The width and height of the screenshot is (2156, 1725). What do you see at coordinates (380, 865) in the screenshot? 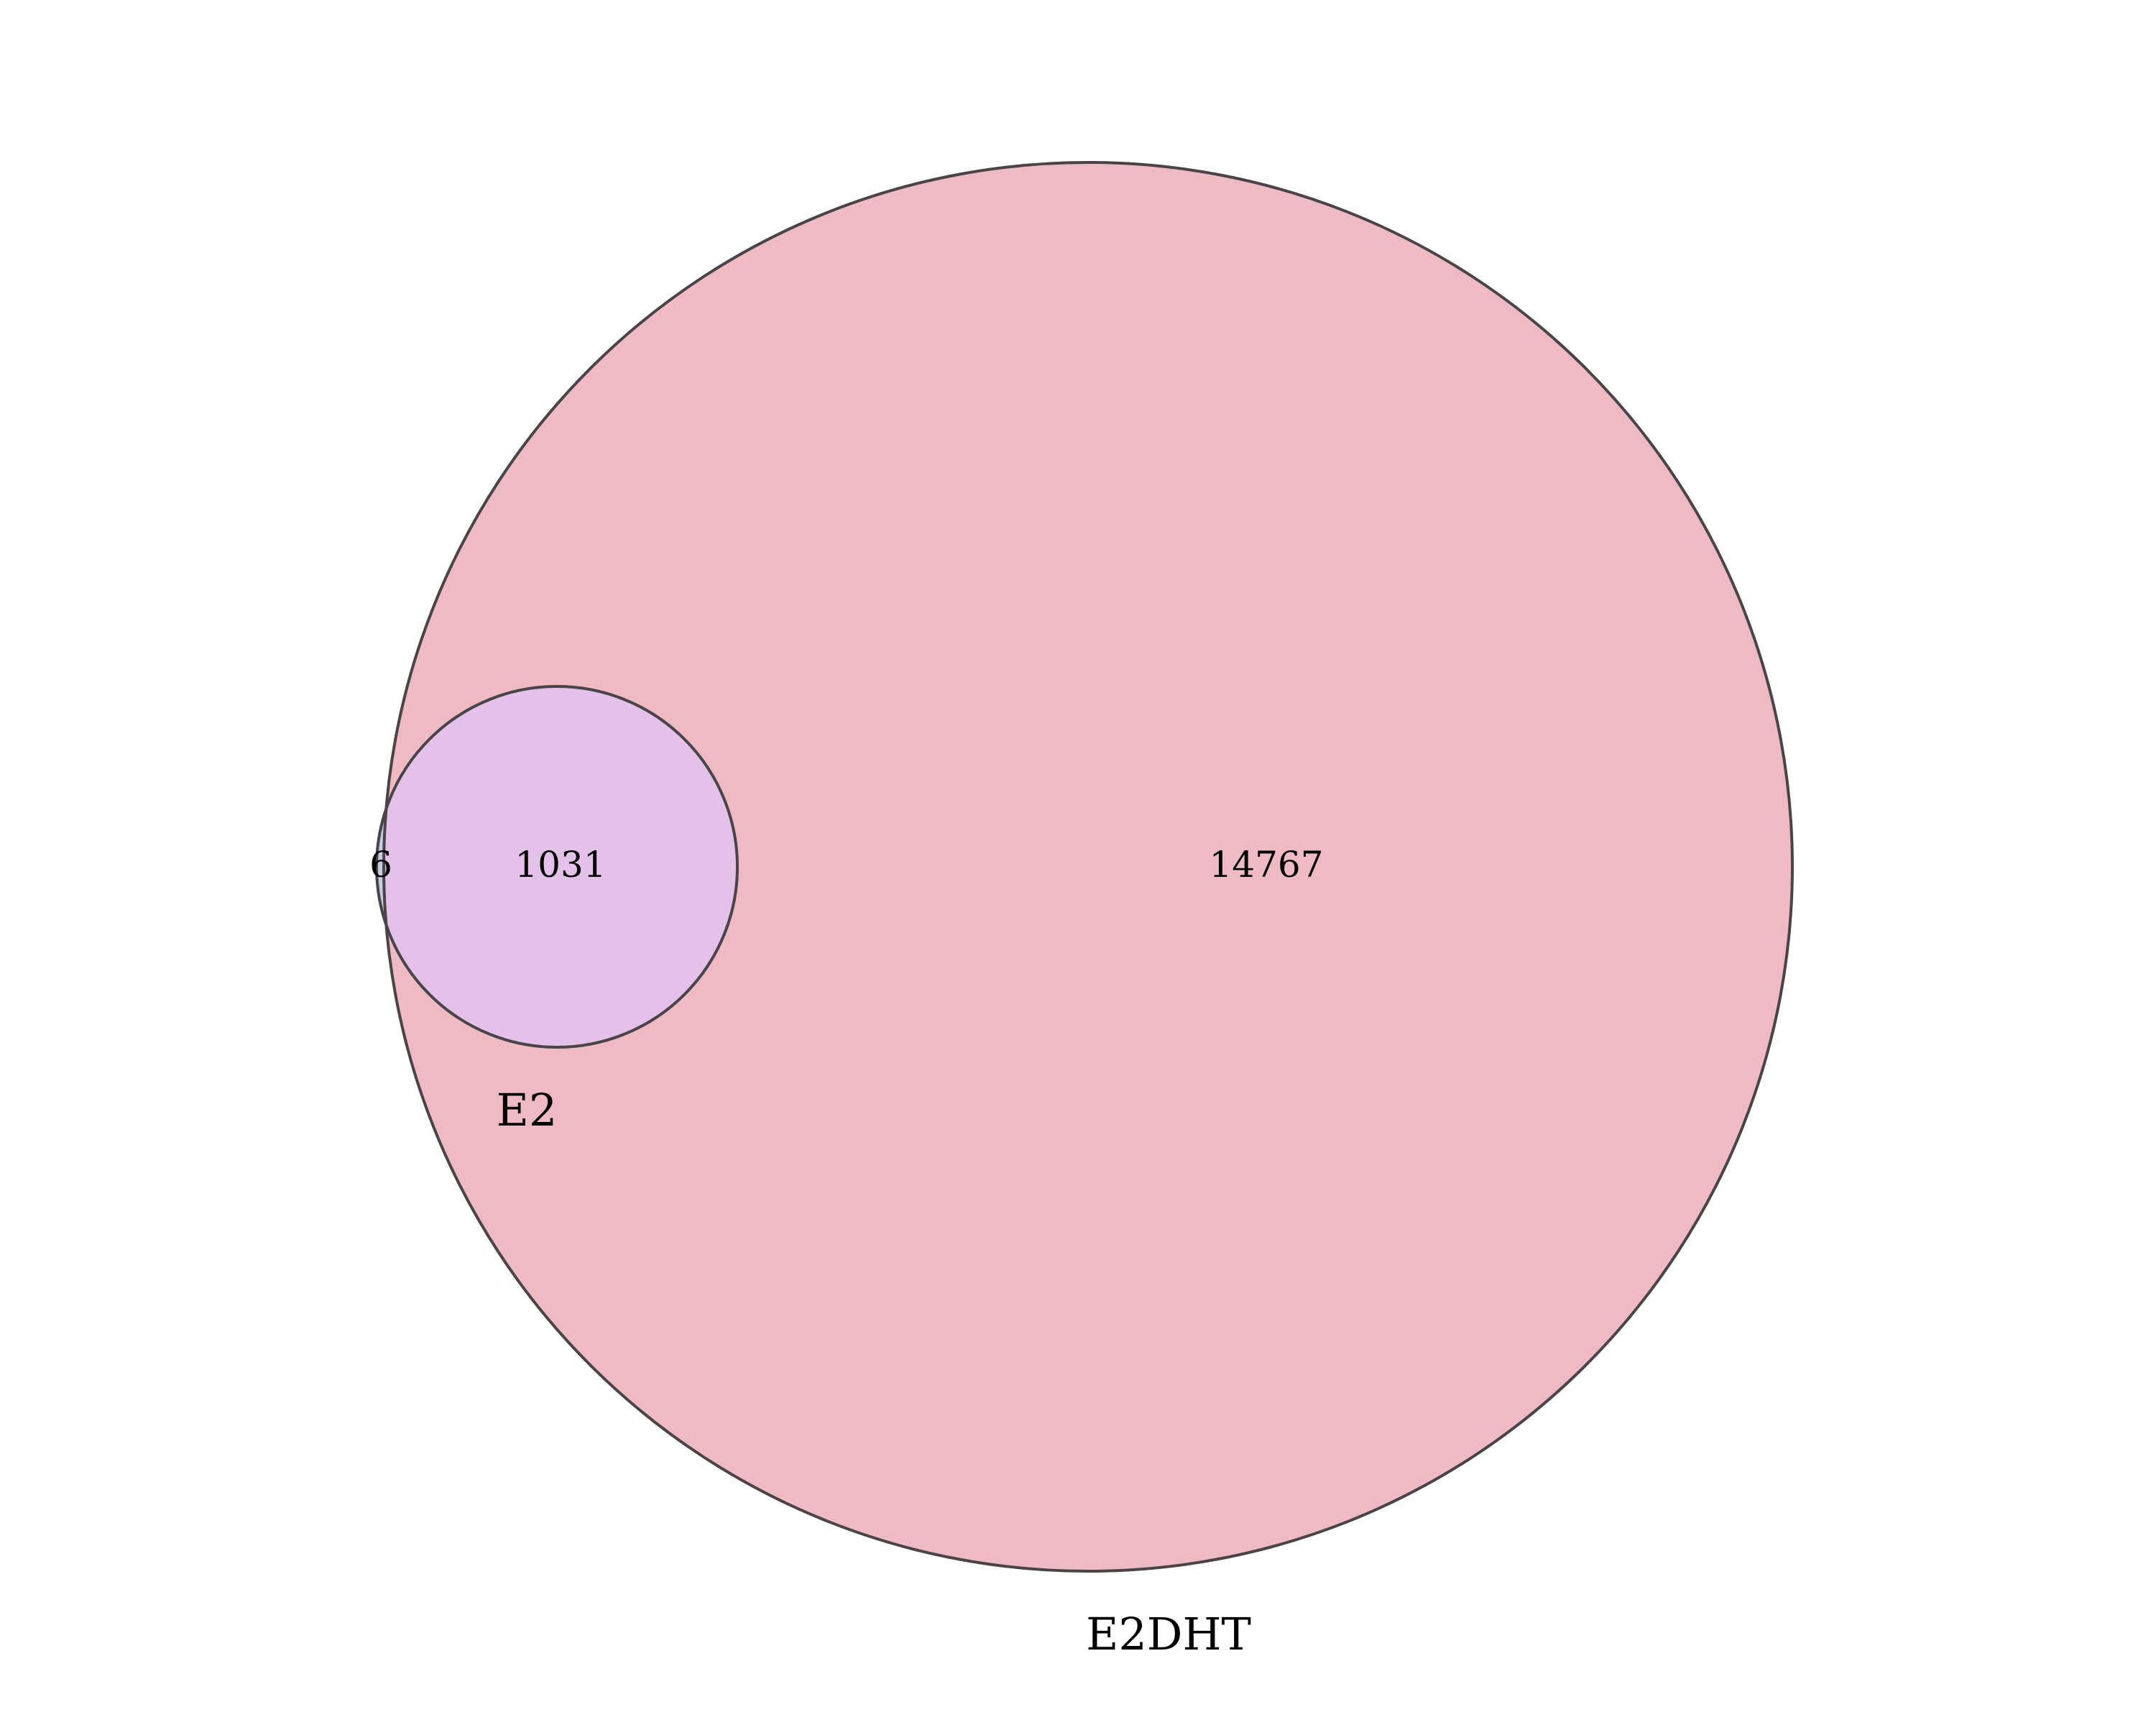
I see `e2-only-count: 6` at bounding box center [380, 865].